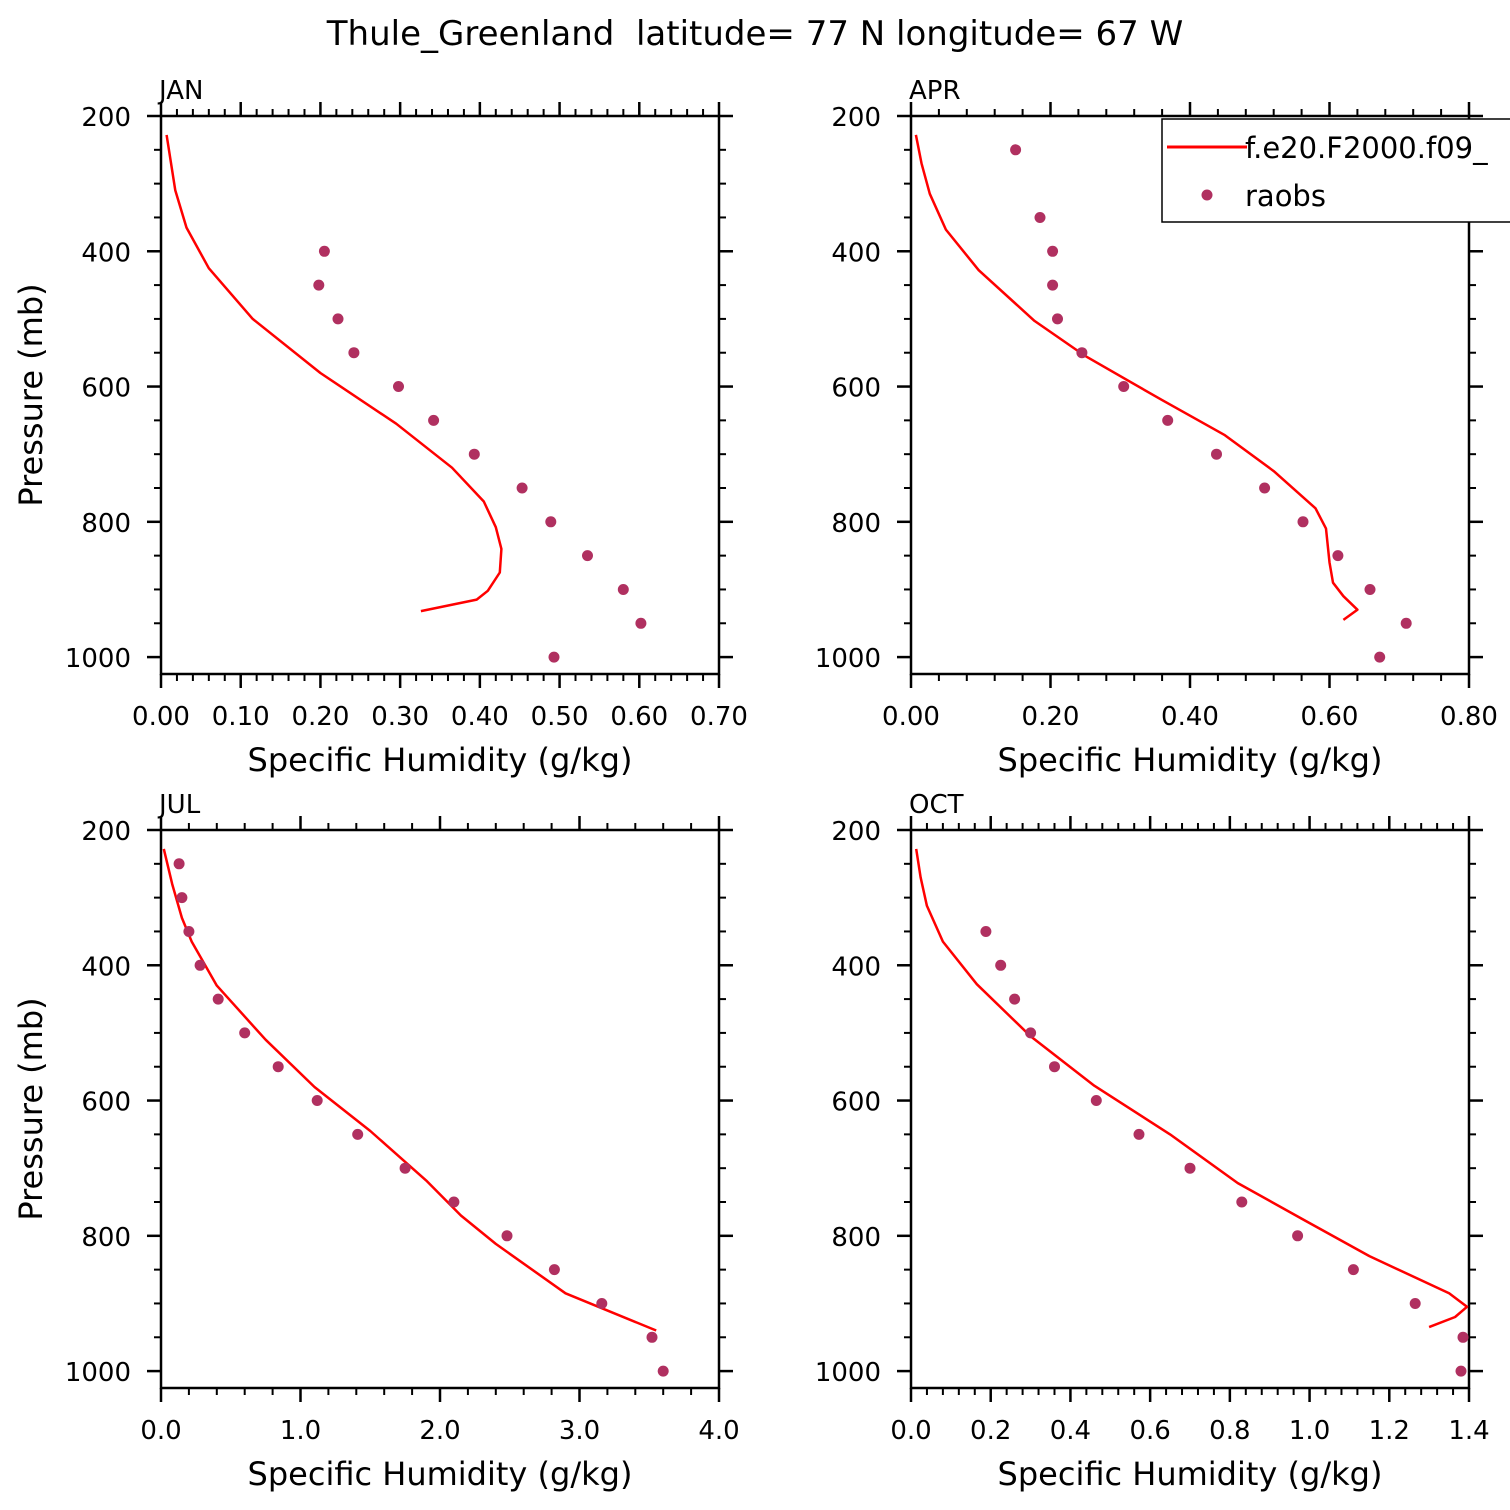 The width and height of the screenshot is (1510, 1510). I want to click on panel-label: JUL, so click(179, 805).